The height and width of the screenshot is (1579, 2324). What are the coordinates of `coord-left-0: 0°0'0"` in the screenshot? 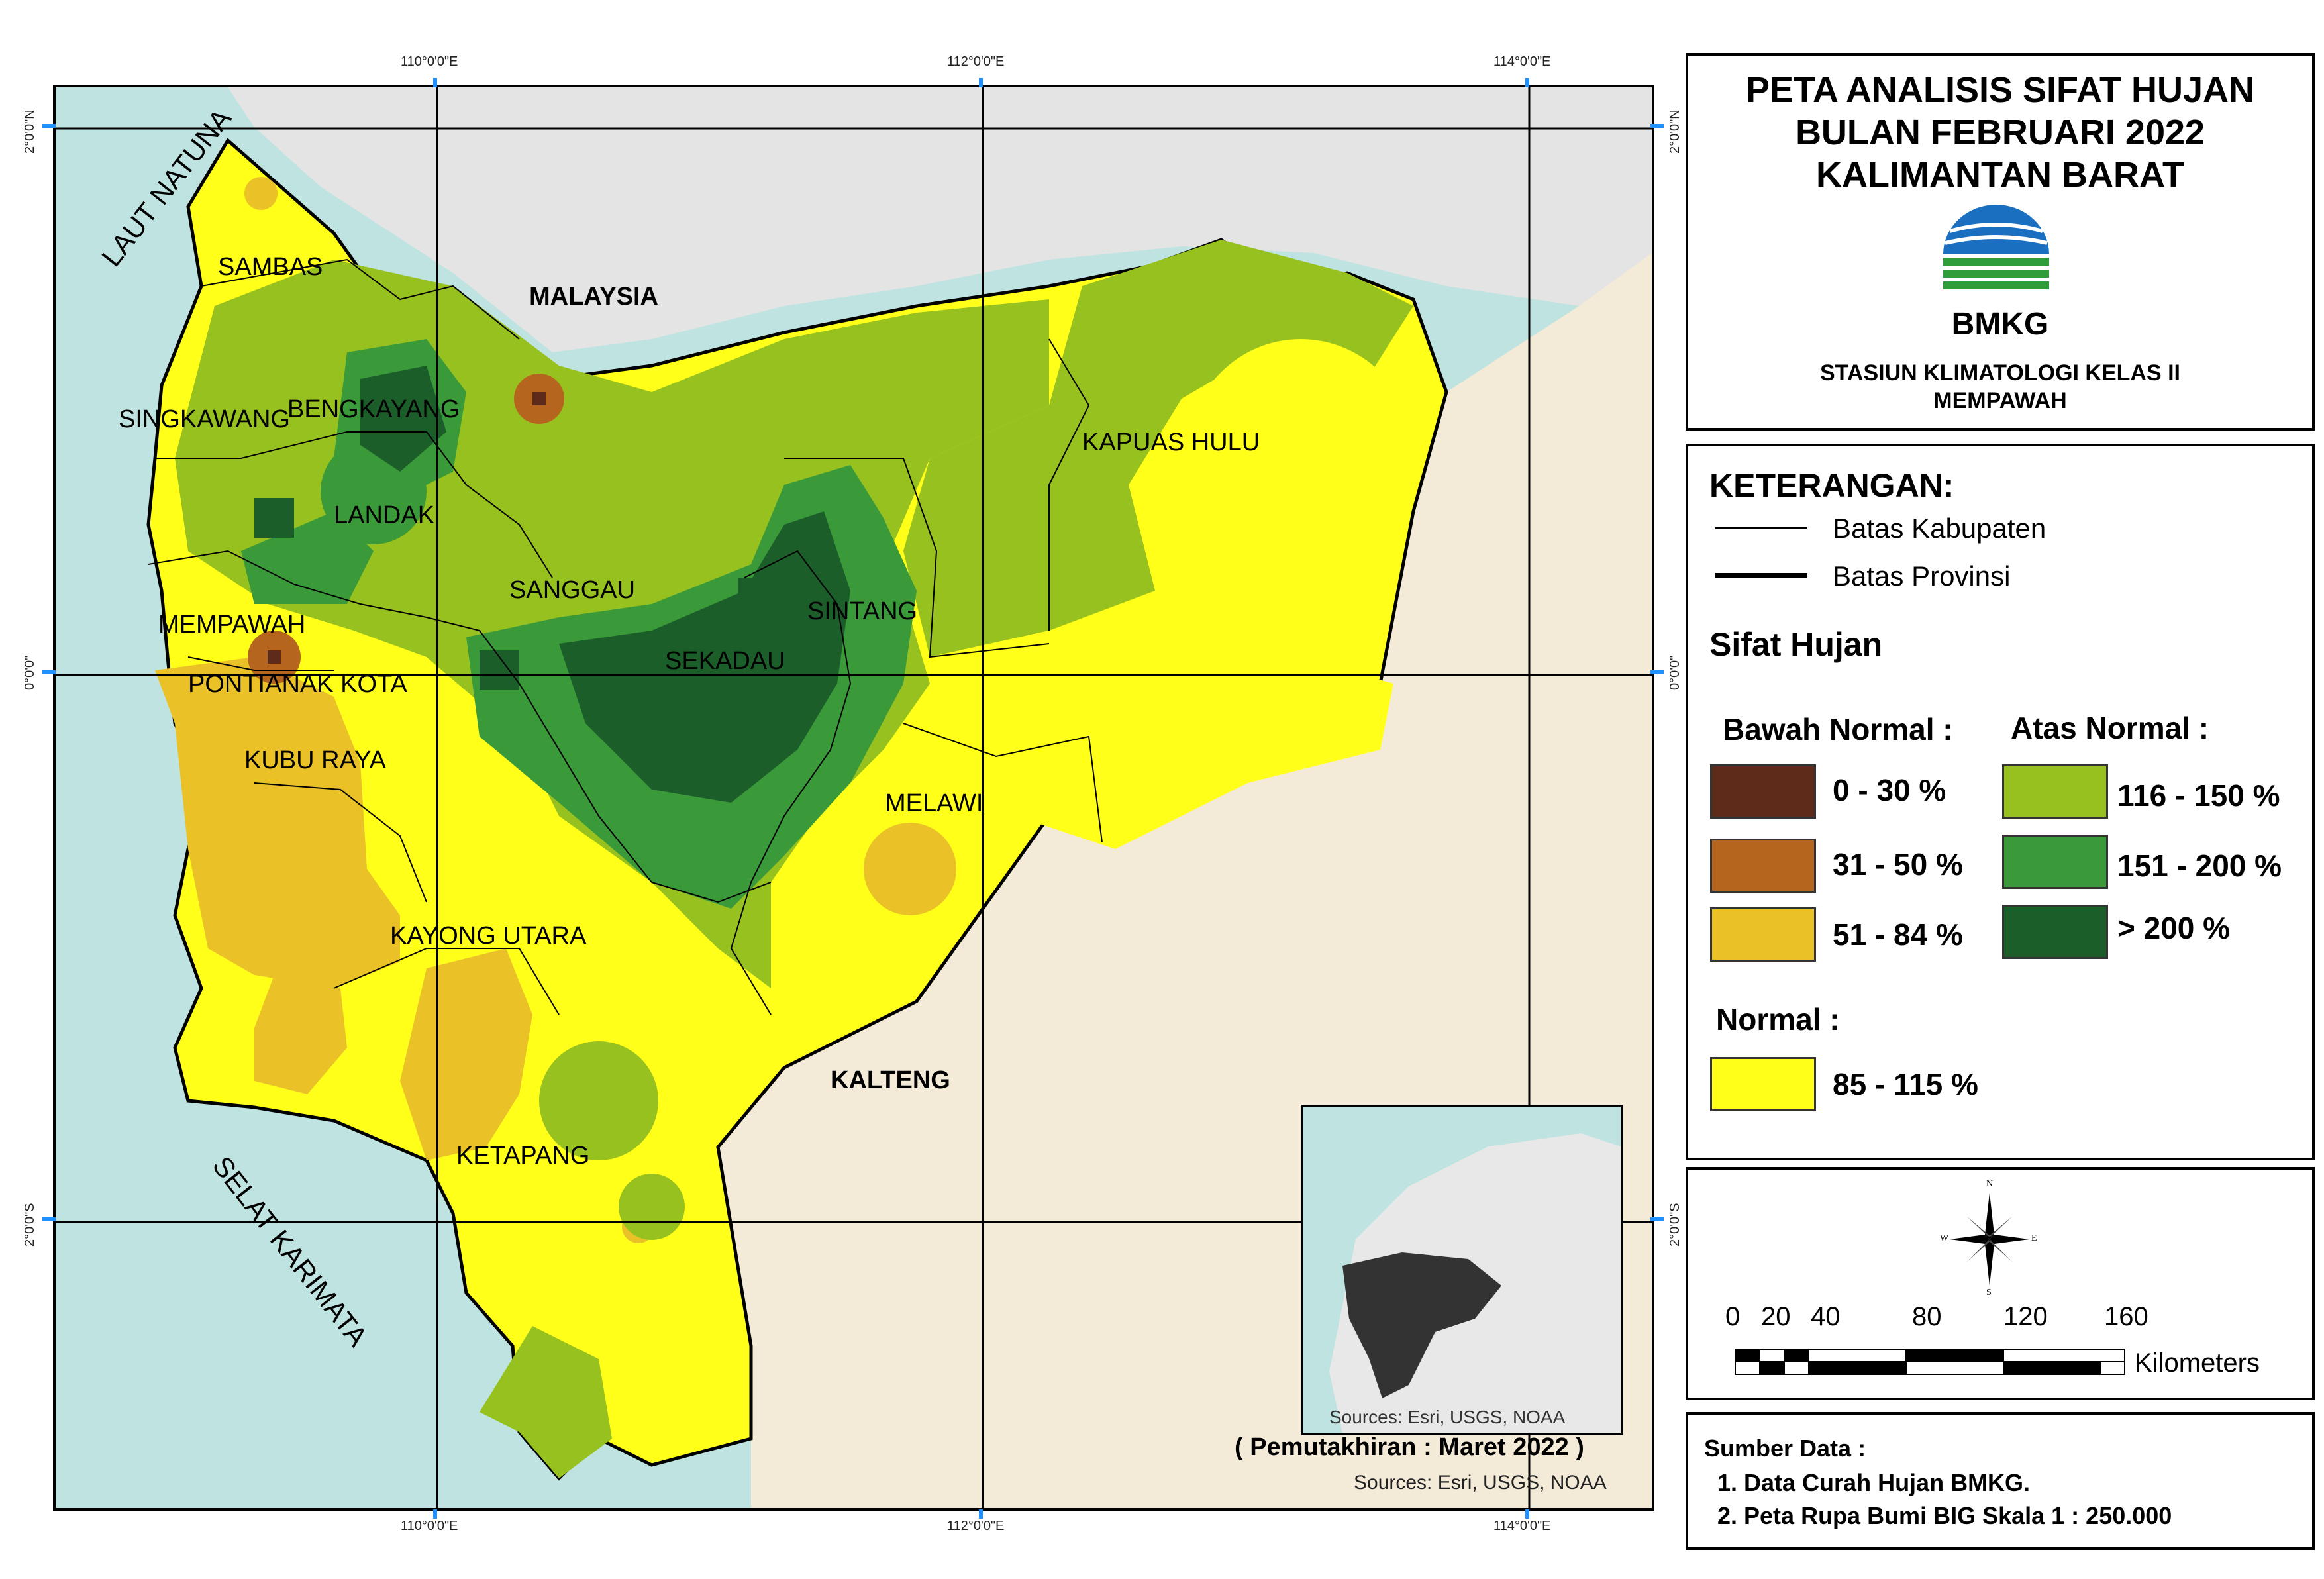 It's located at (30, 672).